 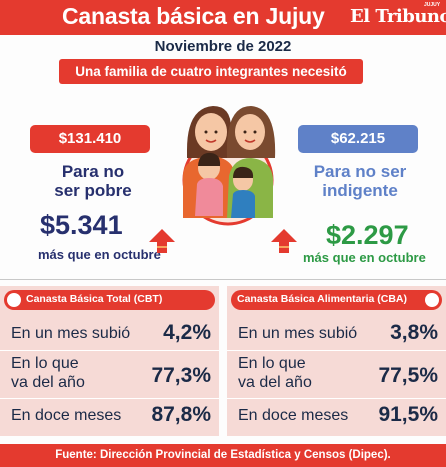 I want to click on cba-row-year-label-line1: En lo que, so click(x=272, y=363).